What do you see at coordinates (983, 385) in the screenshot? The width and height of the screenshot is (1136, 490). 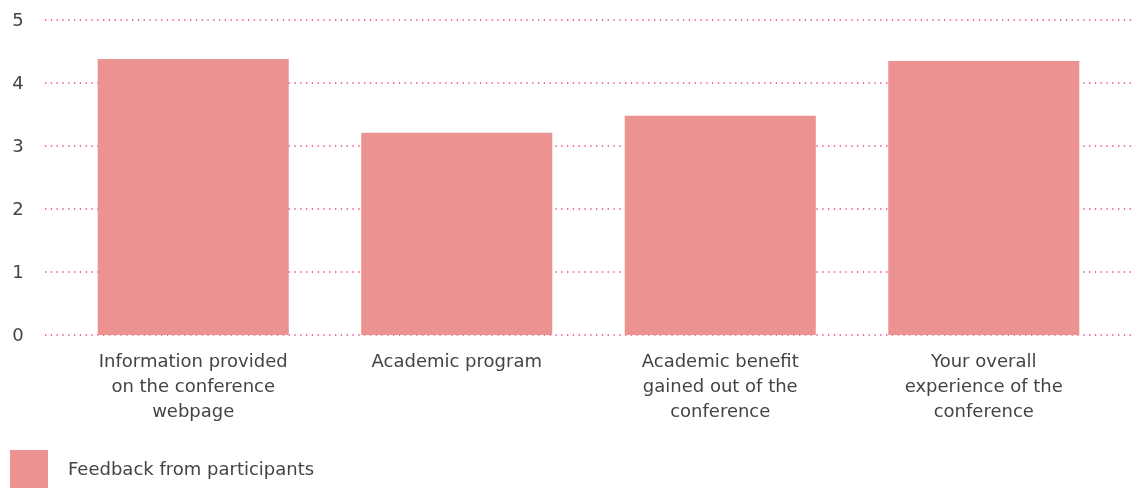 I see `x-tick-label: Your overall experience of the conference` at bounding box center [983, 385].